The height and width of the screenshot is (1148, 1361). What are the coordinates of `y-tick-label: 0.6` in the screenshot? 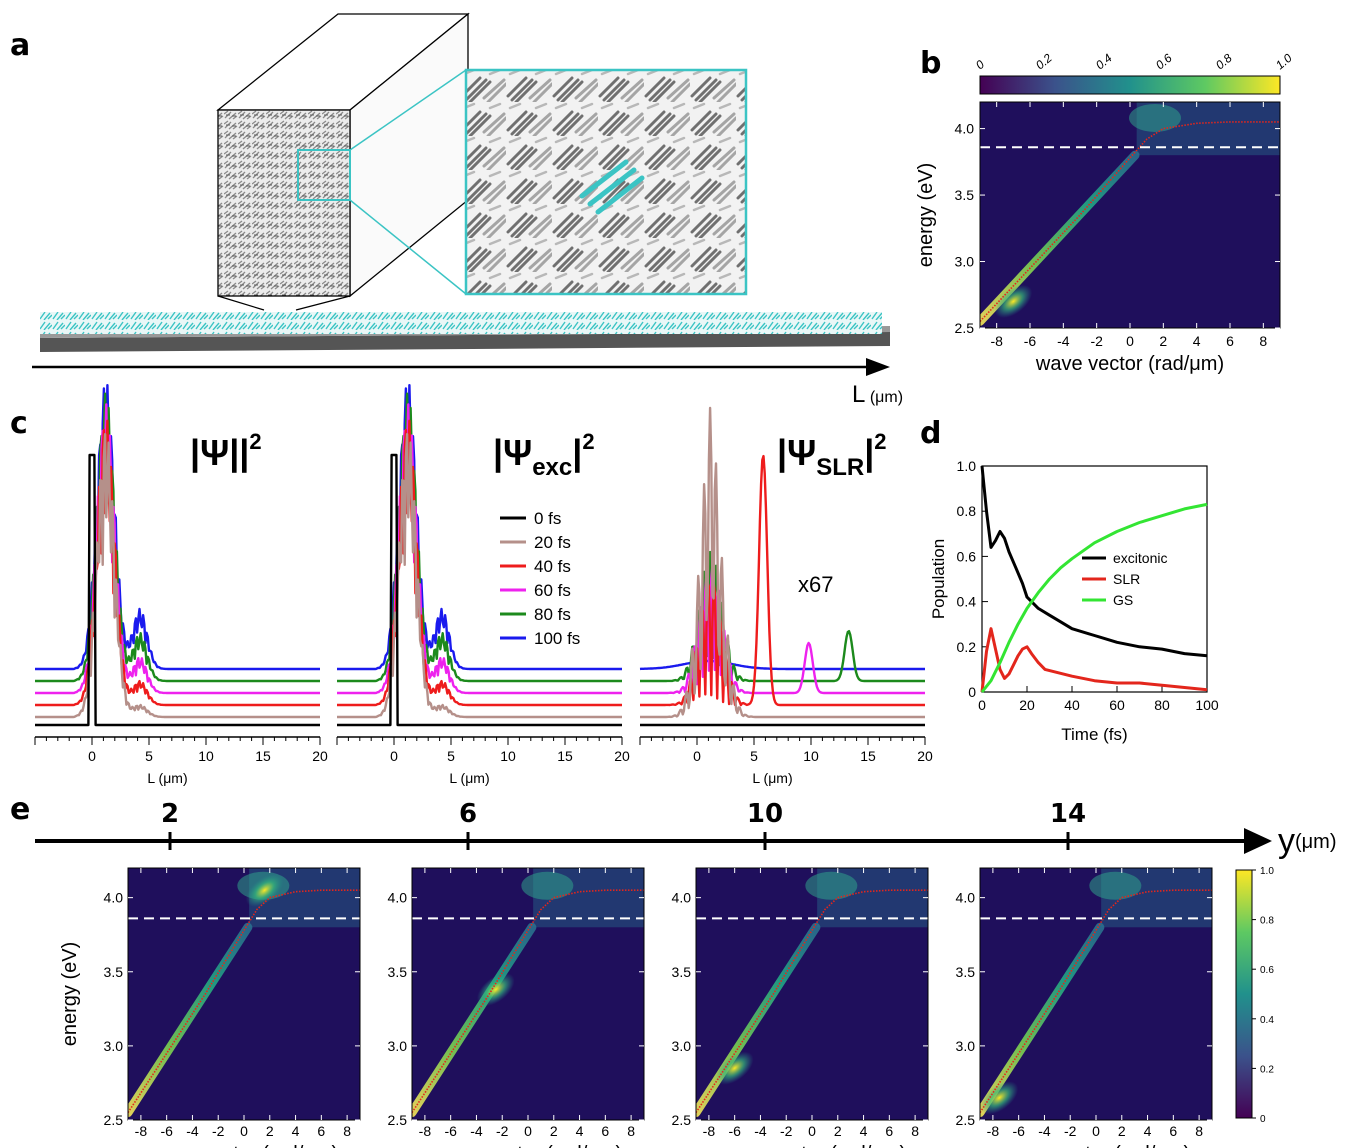 It's located at (967, 556).